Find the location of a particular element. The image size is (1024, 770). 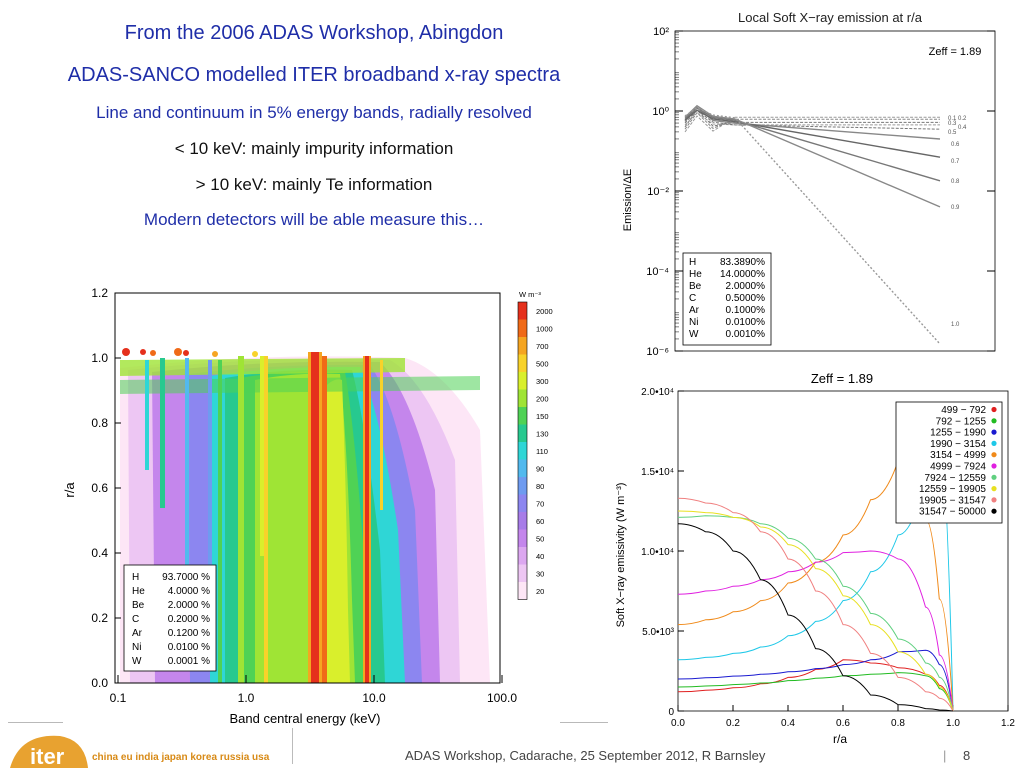

iter-logo: iter is located at coordinates (47, 756).